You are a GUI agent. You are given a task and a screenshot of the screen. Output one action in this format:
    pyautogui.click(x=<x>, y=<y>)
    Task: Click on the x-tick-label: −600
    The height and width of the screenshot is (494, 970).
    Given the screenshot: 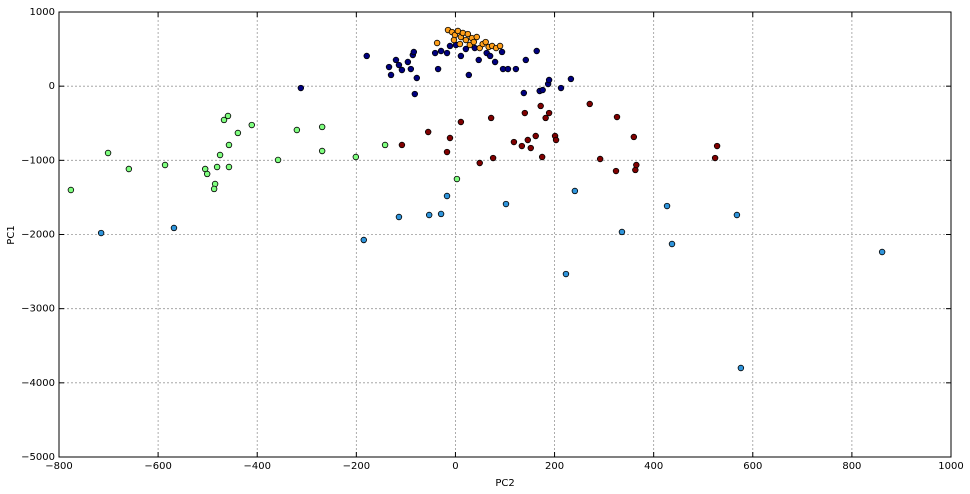 What is the action you would take?
    pyautogui.click(x=157, y=466)
    